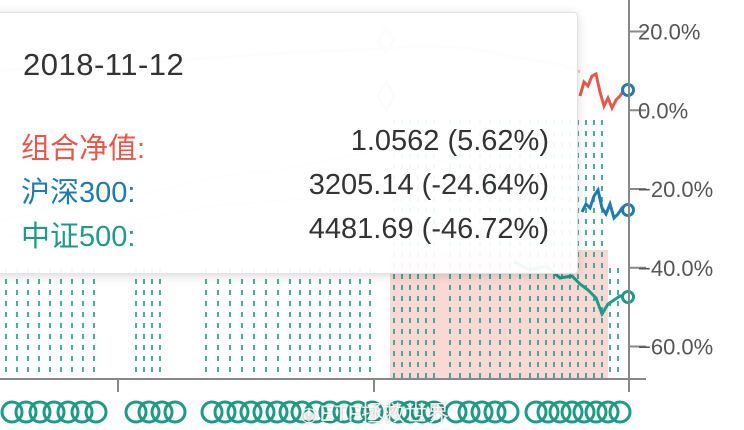 Image resolution: width=744 pixels, height=430 pixels. What do you see at coordinates (428, 185) in the screenshot?
I see `tooltip-value: 3205.14 (-24.64%)` at bounding box center [428, 185].